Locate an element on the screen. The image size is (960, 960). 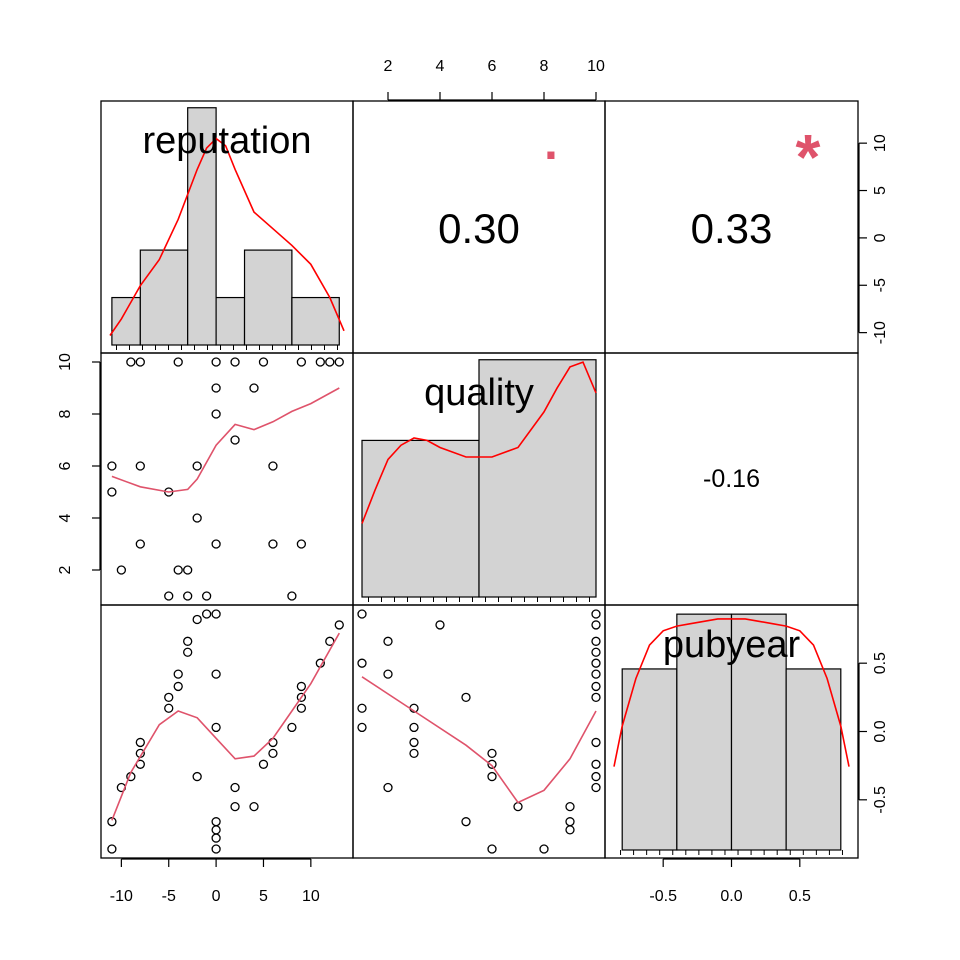
tick-label-bottom_reputation: 10 is located at coordinates (311, 896).